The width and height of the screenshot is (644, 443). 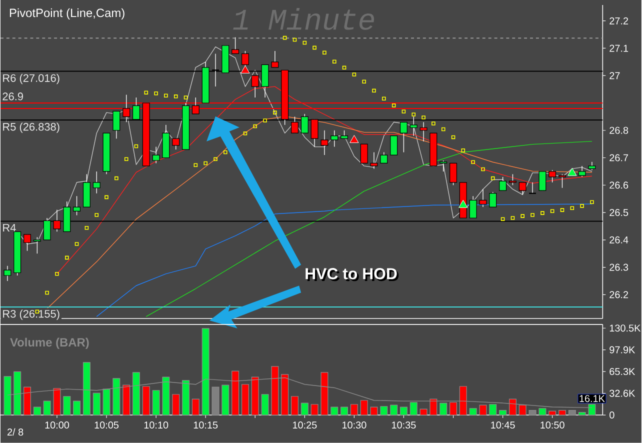 I want to click on x-tick-label: 10:50, so click(x=552, y=425).